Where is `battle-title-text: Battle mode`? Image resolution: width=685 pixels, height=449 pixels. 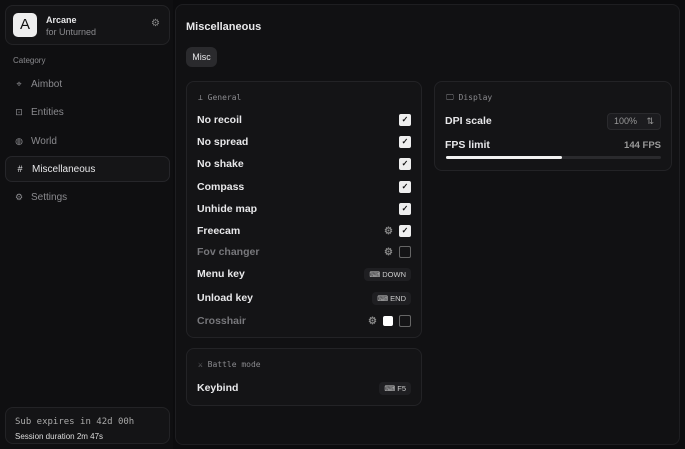
battle-title-text: Battle mode is located at coordinates (234, 364).